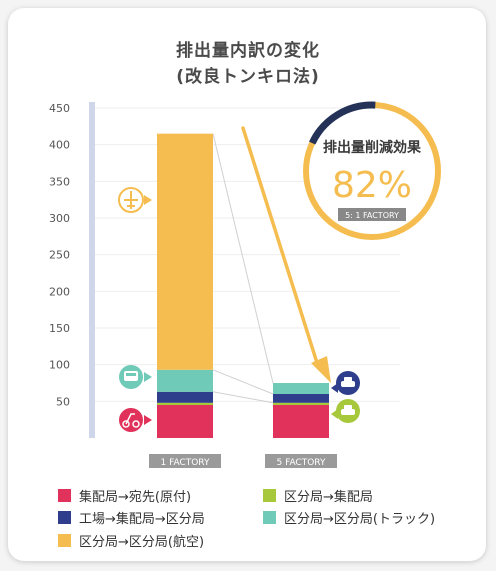 This screenshot has width=496, height=571. Describe the element at coordinates (63, 401) in the screenshot. I see `y-tick-label: 50` at that location.